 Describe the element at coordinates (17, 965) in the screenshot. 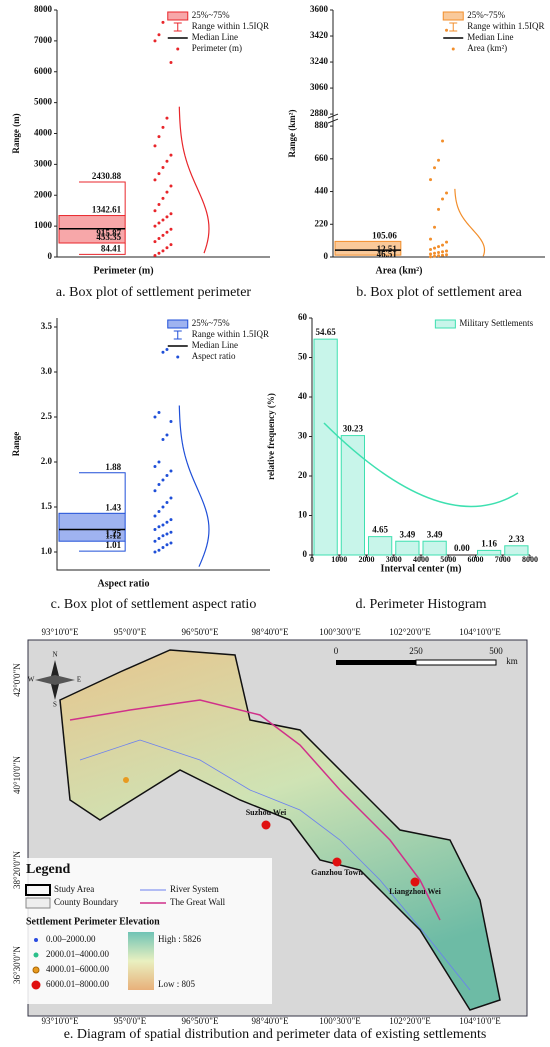

I see `lat-label: 36°30'0"N` at that location.